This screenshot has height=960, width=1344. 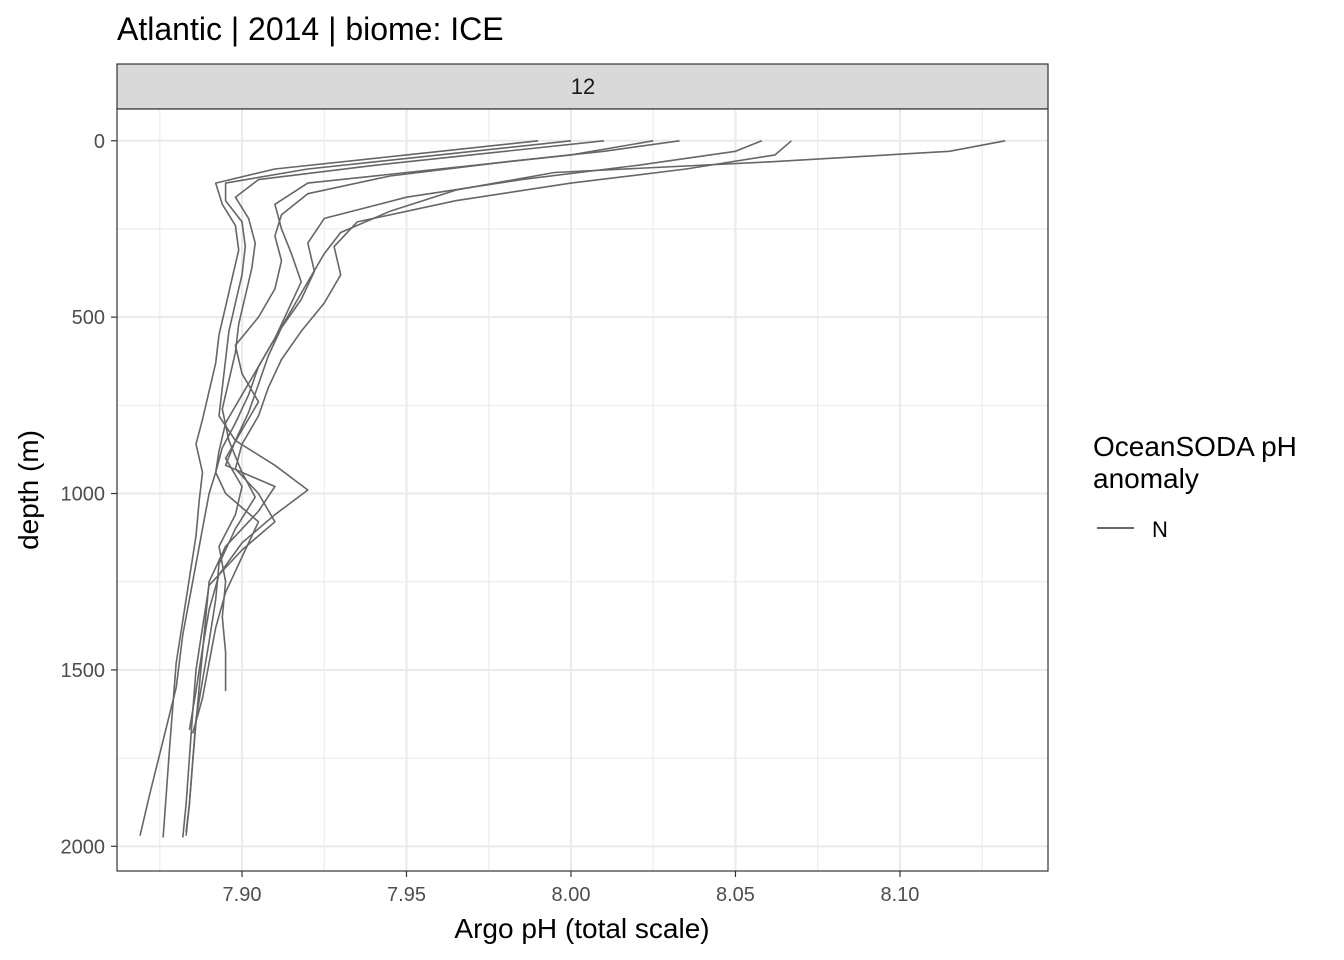 What do you see at coordinates (83, 671) in the screenshot?
I see `y-tick-label: 1500` at bounding box center [83, 671].